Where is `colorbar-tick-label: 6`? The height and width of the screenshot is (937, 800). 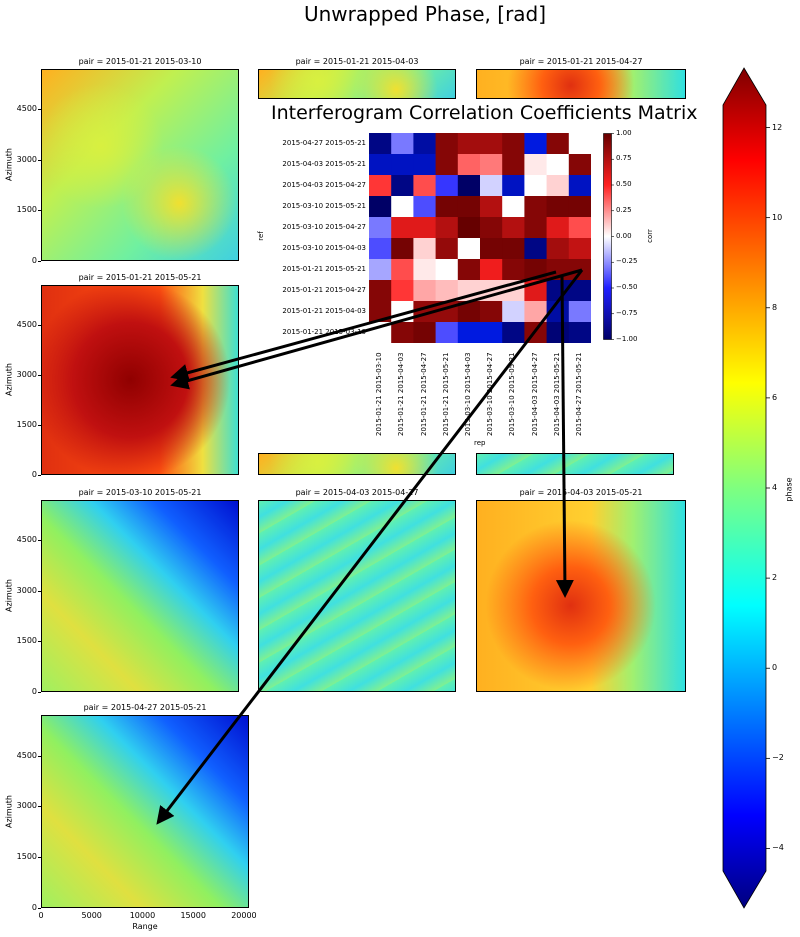 colorbar-tick-label: 6 is located at coordinates (775, 397).